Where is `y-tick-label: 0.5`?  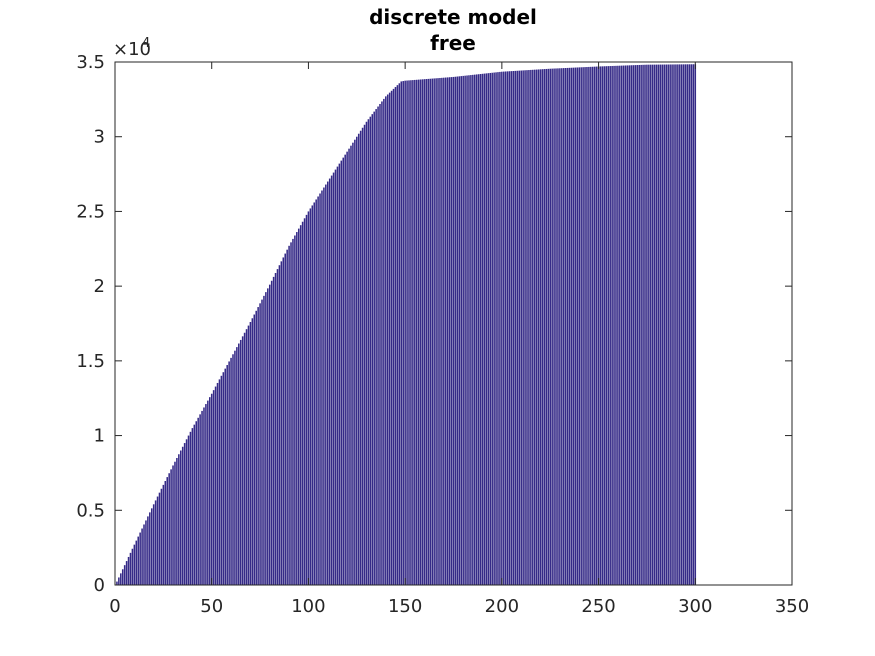 y-tick-label: 0.5 is located at coordinates (90, 510).